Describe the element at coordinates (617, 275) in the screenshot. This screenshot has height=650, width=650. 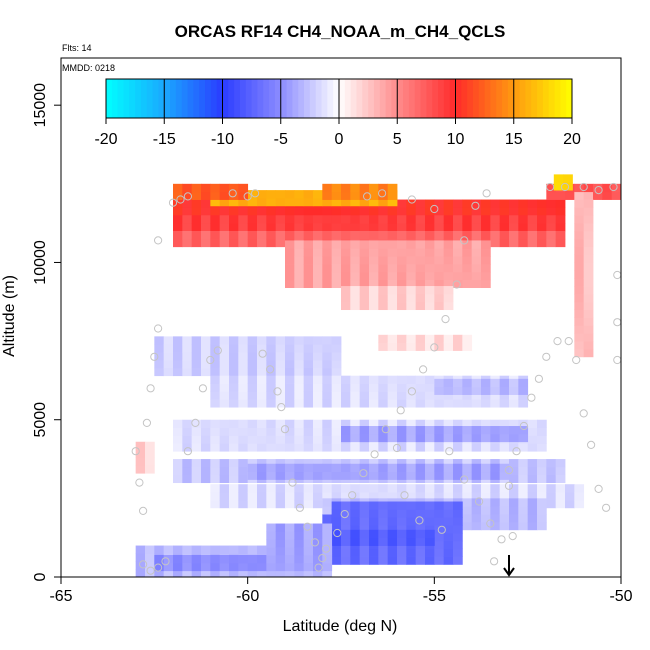
I see `flight-point` at that location.